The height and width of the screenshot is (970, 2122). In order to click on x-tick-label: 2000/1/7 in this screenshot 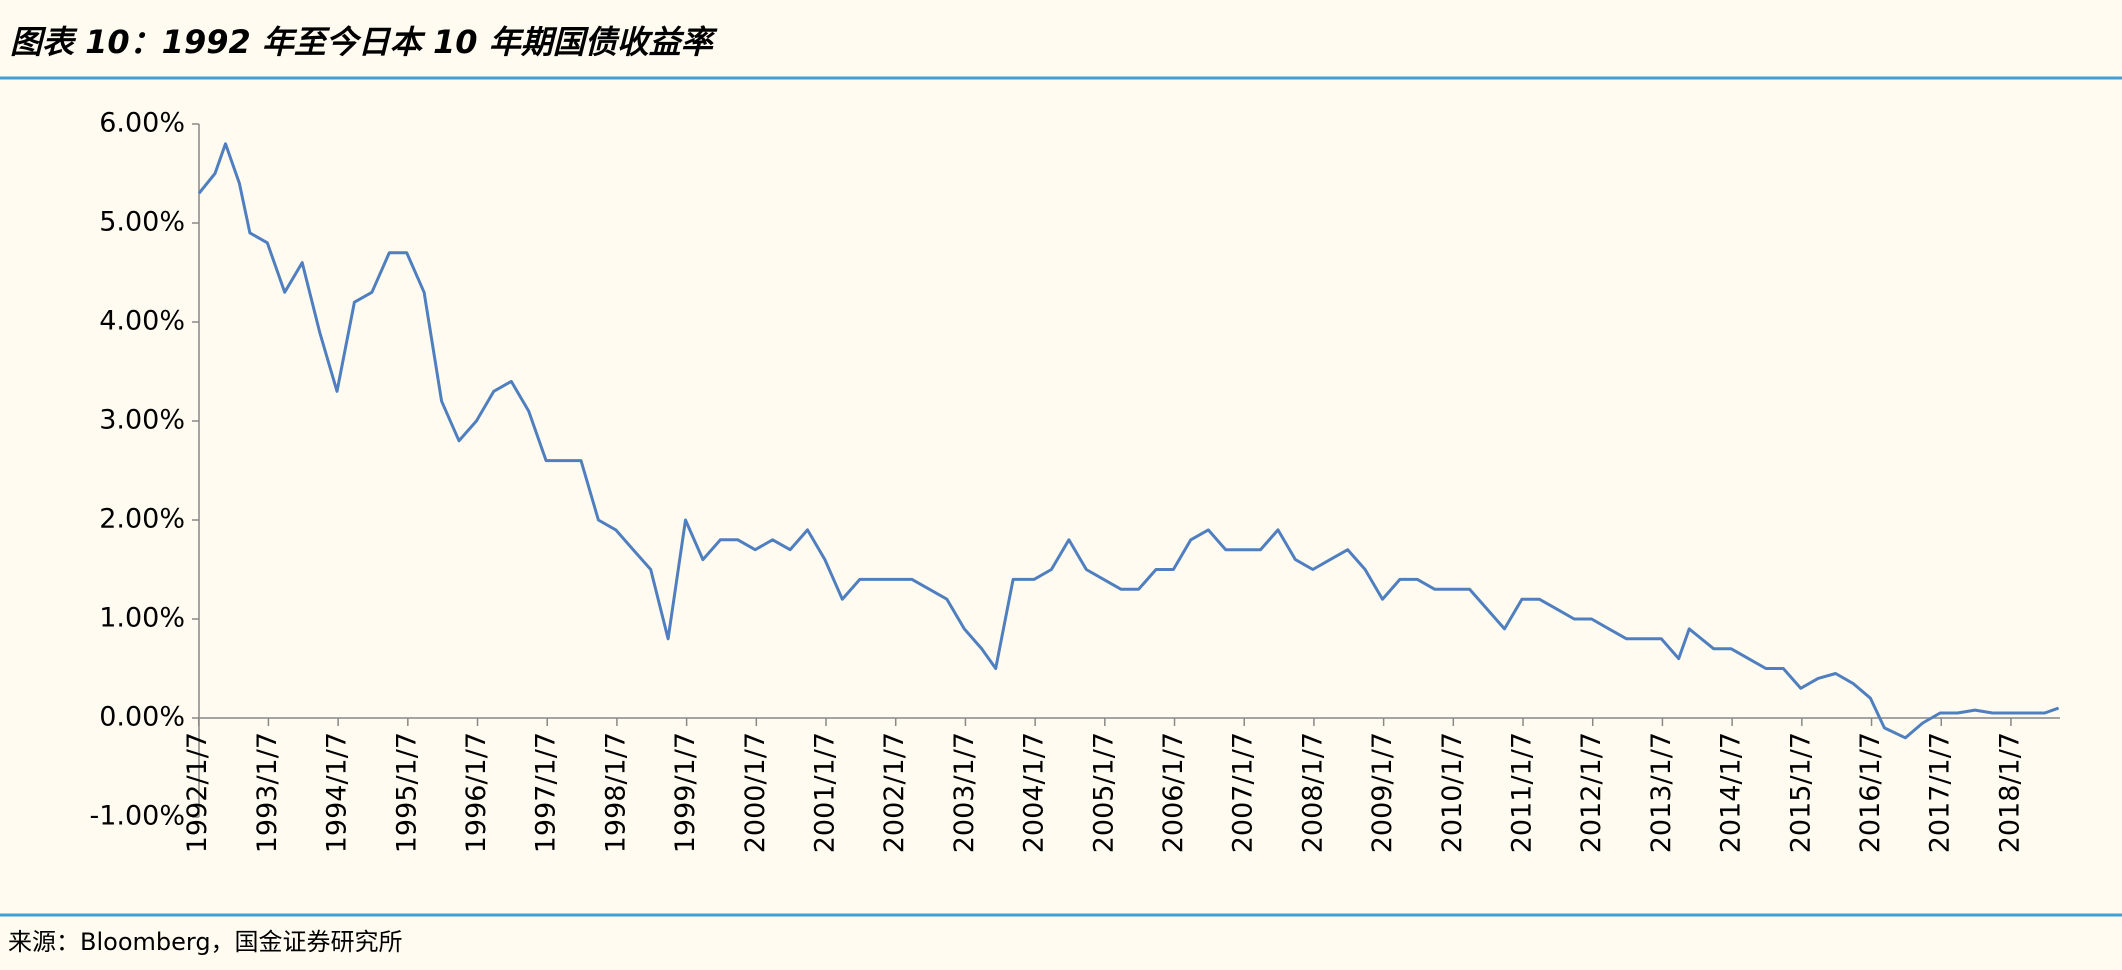, I will do `click(755, 792)`.